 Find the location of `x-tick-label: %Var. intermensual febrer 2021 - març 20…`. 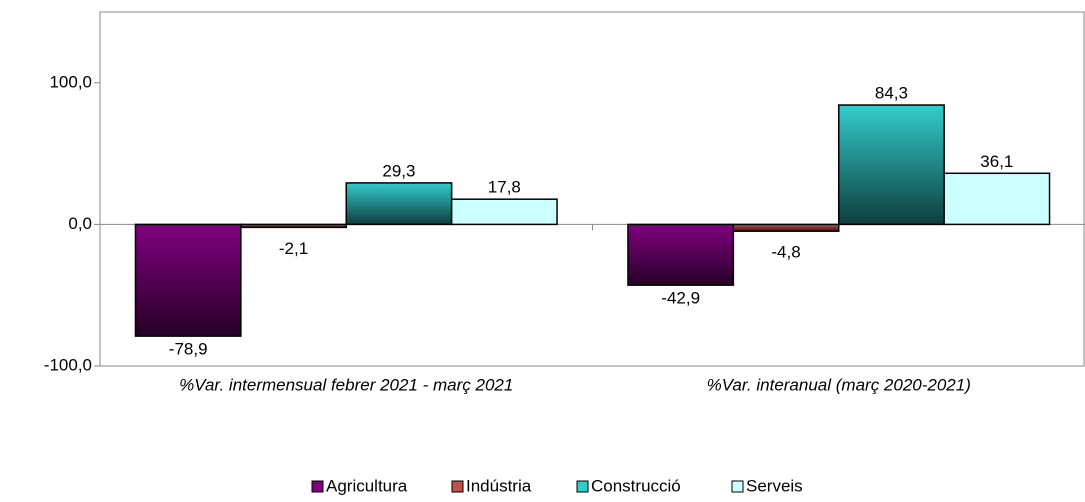

x-tick-label: %Var. intermensual febrer 2021 - març 20… is located at coordinates (346, 384).